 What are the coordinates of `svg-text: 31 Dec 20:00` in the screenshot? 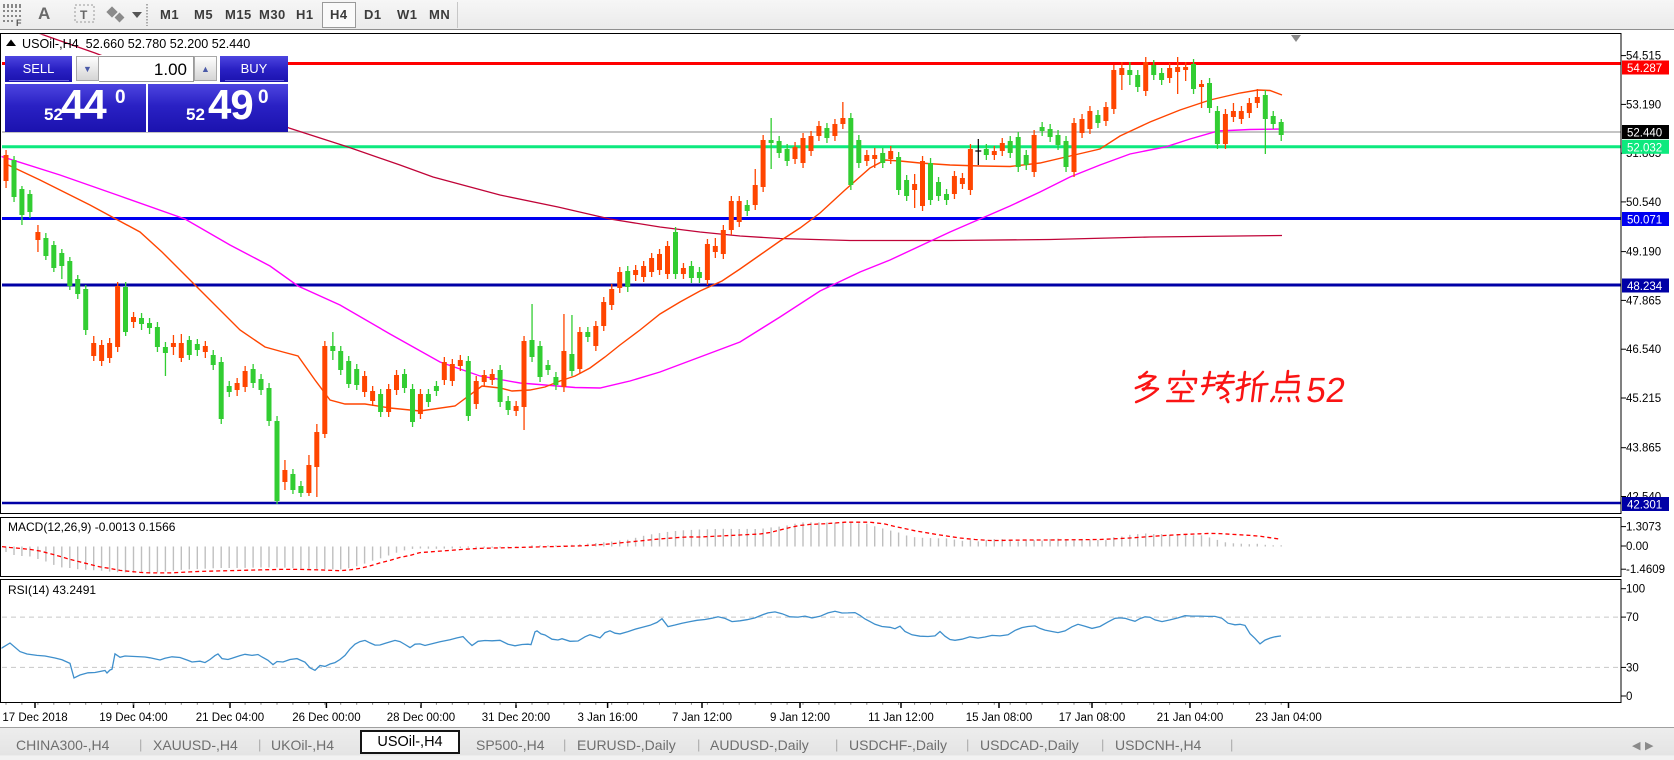 It's located at (516, 718).